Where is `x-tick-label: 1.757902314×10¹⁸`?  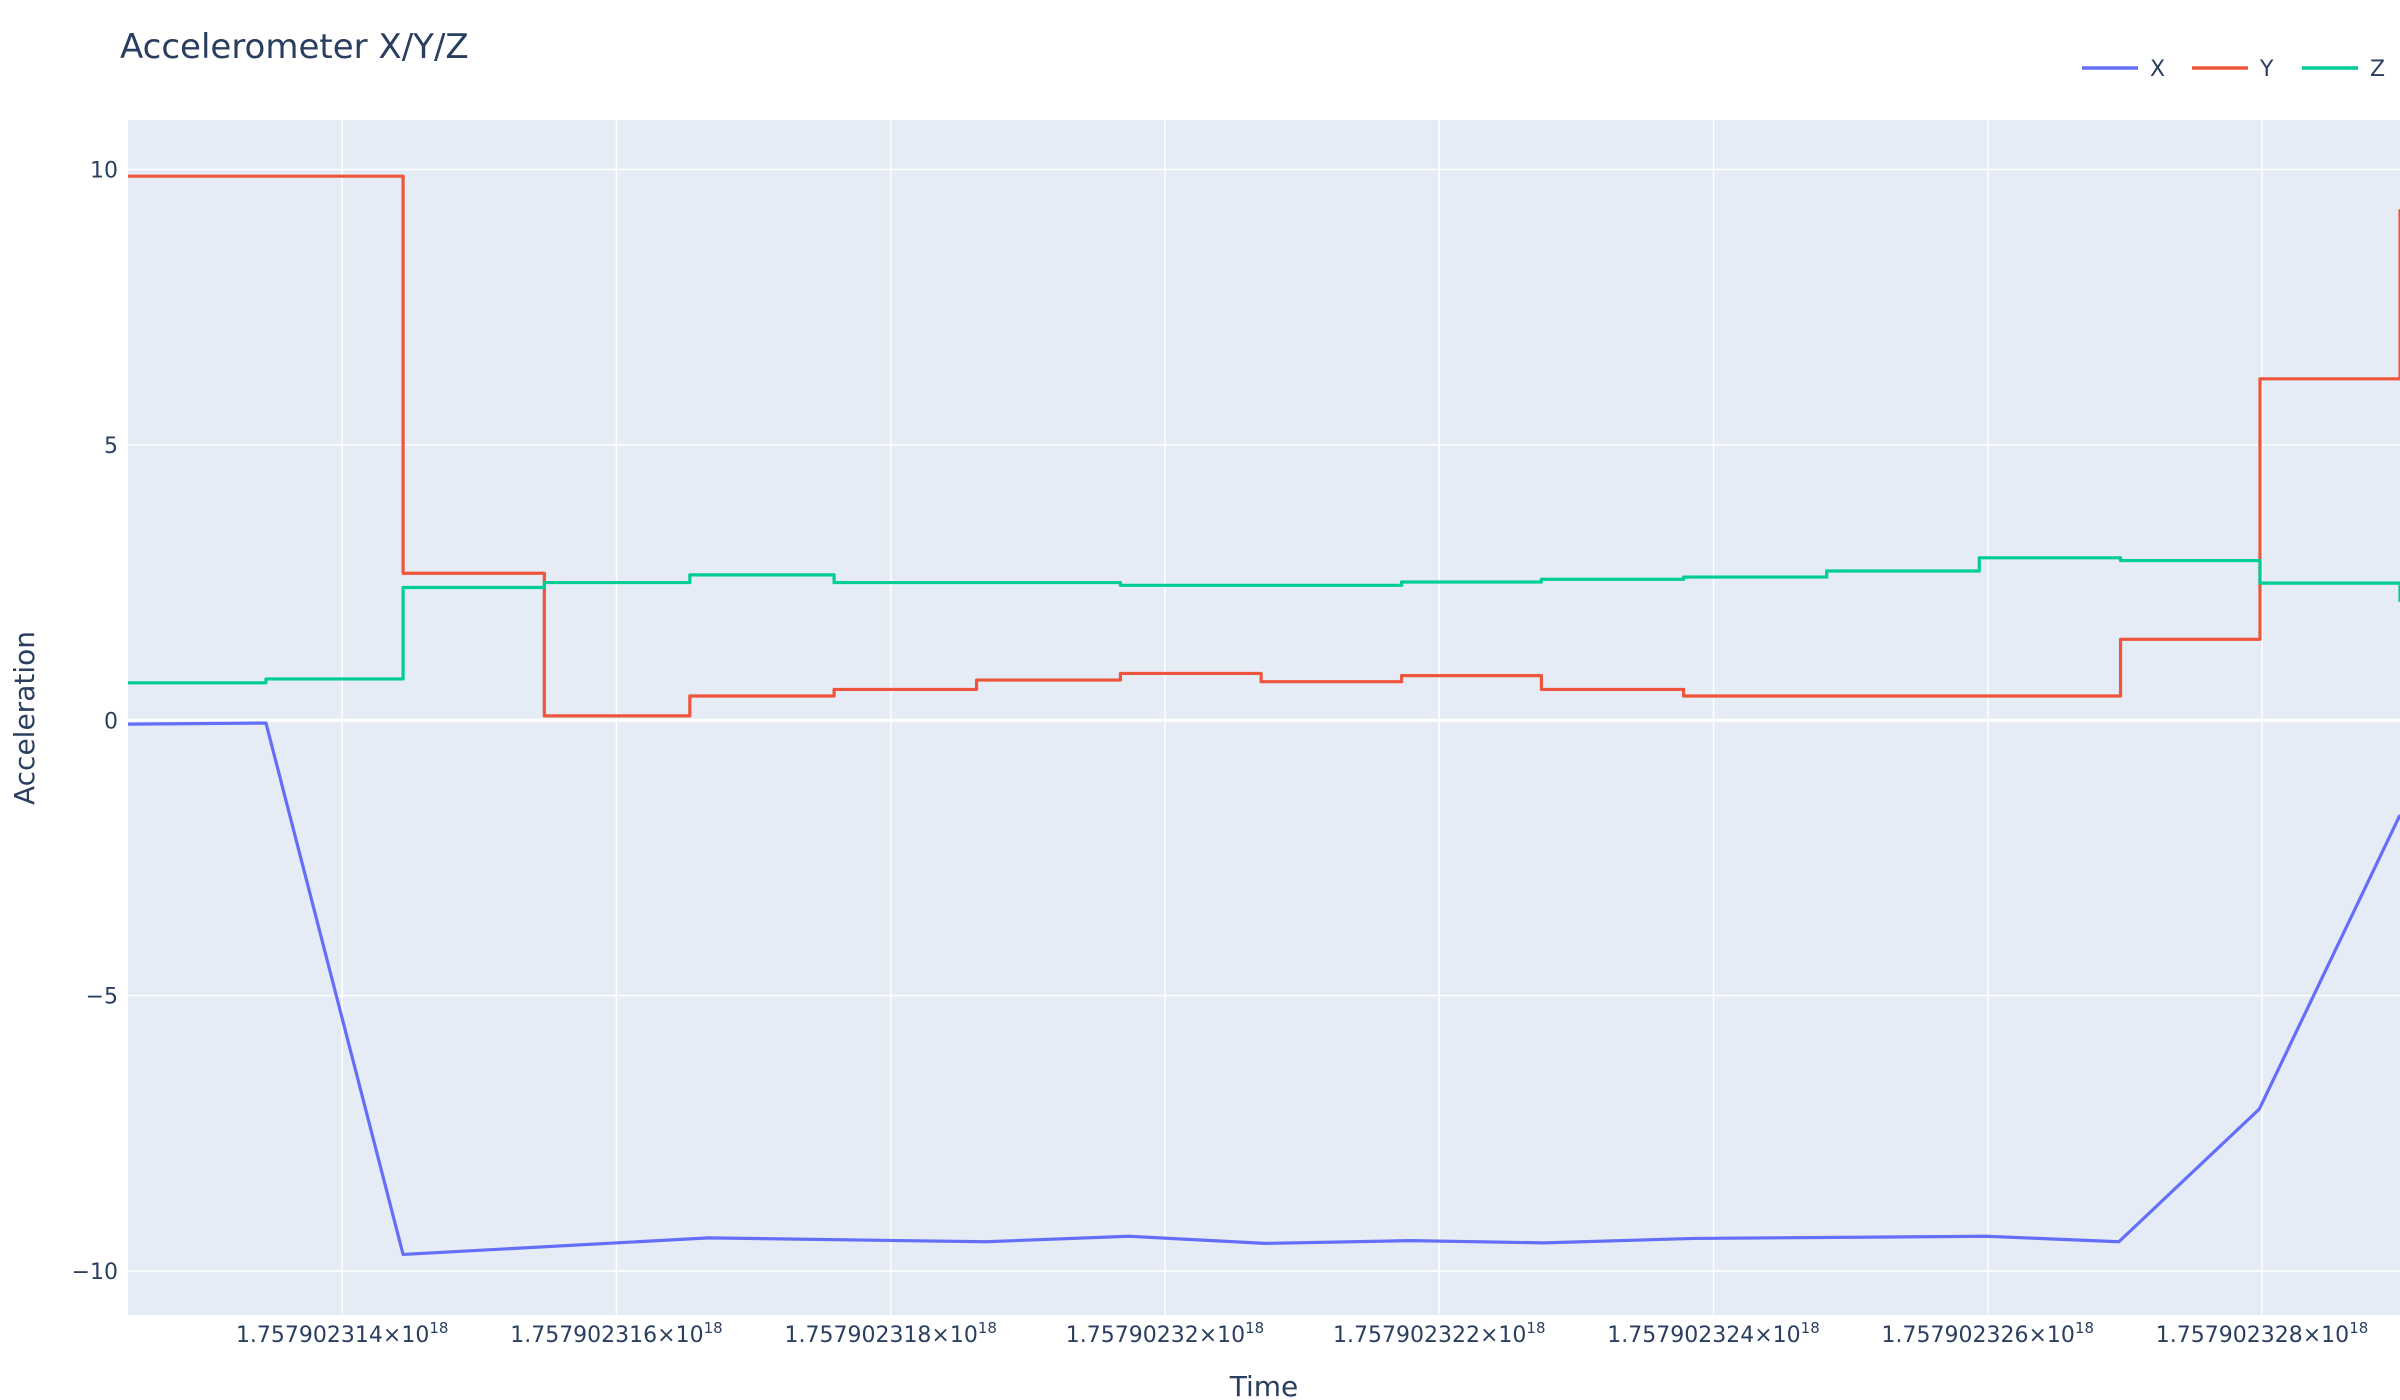 x-tick-label: 1.757902314×10¹⁸ is located at coordinates (342, 1333).